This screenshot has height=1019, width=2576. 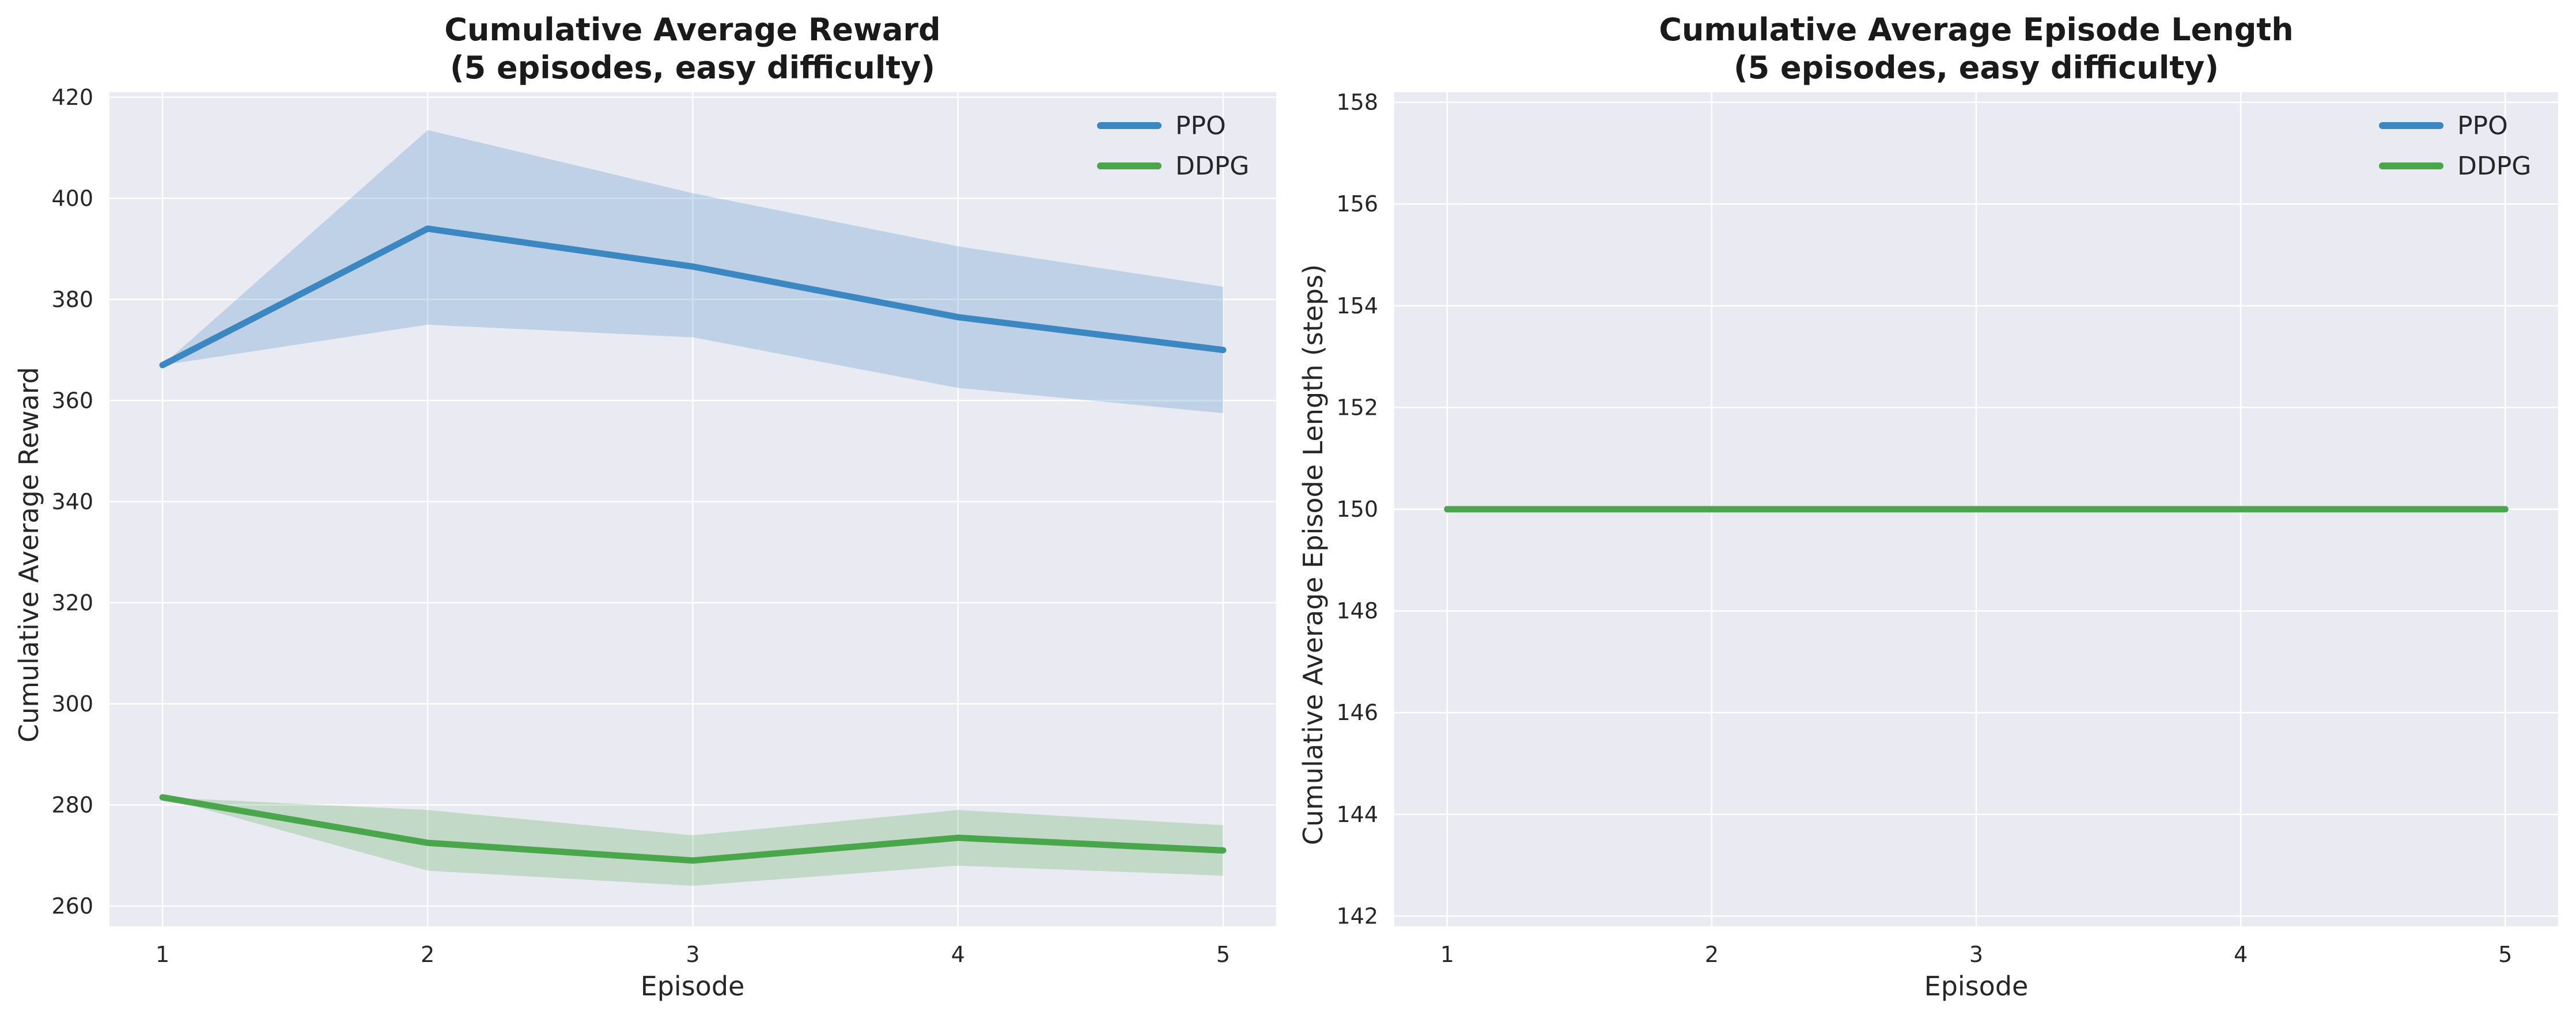 I want to click on y-axis-label: Cumulative Average Reward, so click(x=28, y=555).